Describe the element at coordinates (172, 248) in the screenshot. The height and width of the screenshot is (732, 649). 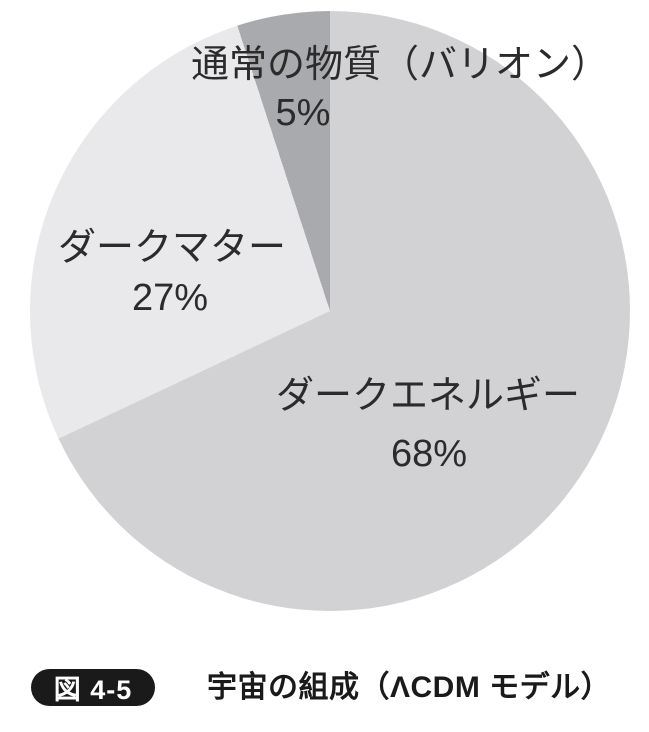
I see `slice-label-dark-matter: ダークマター` at that location.